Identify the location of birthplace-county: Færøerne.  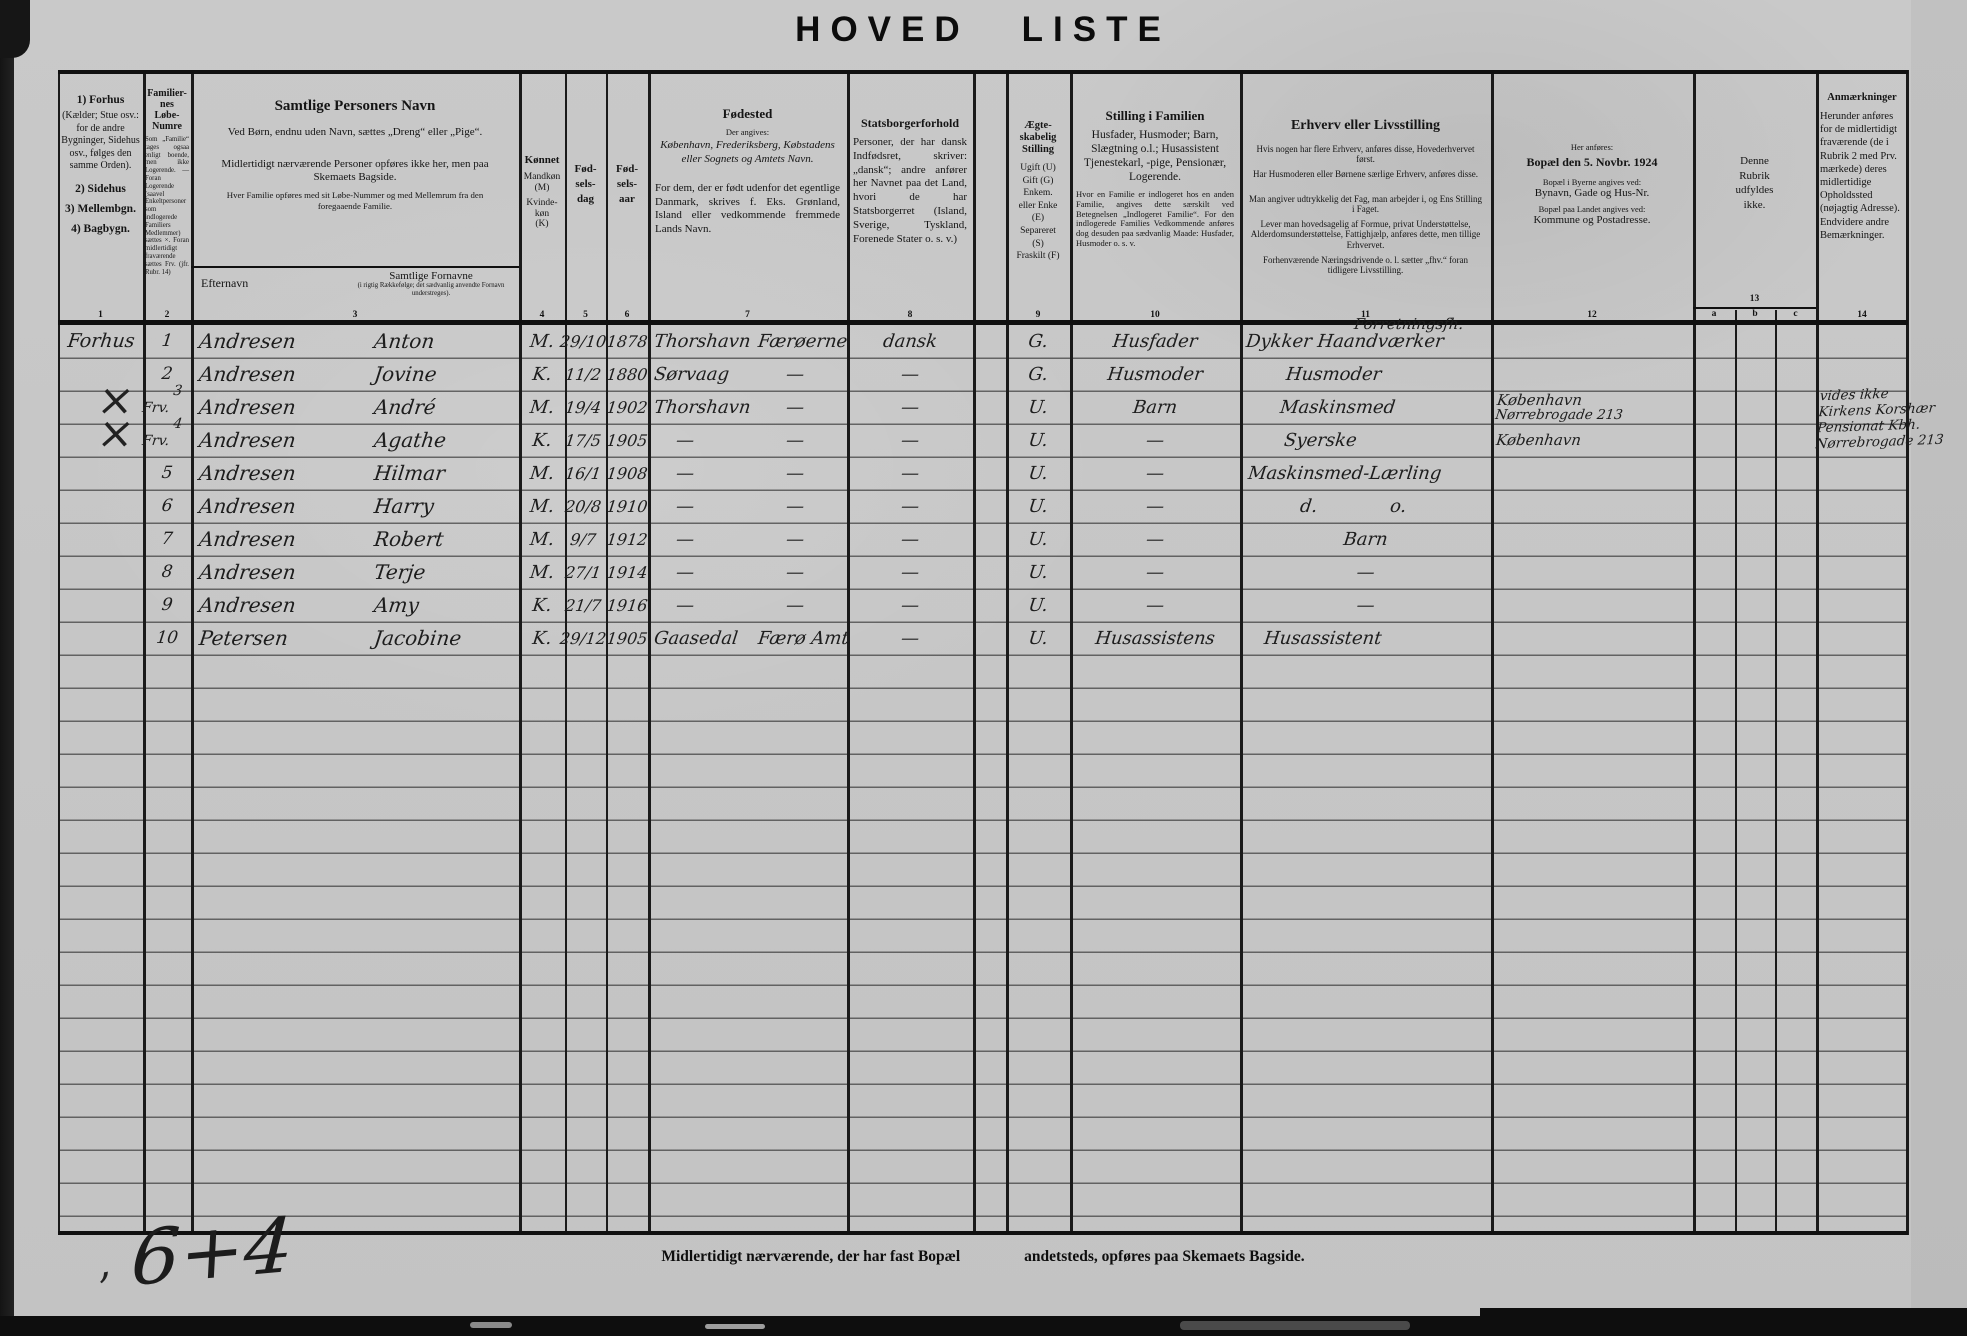
(802, 341).